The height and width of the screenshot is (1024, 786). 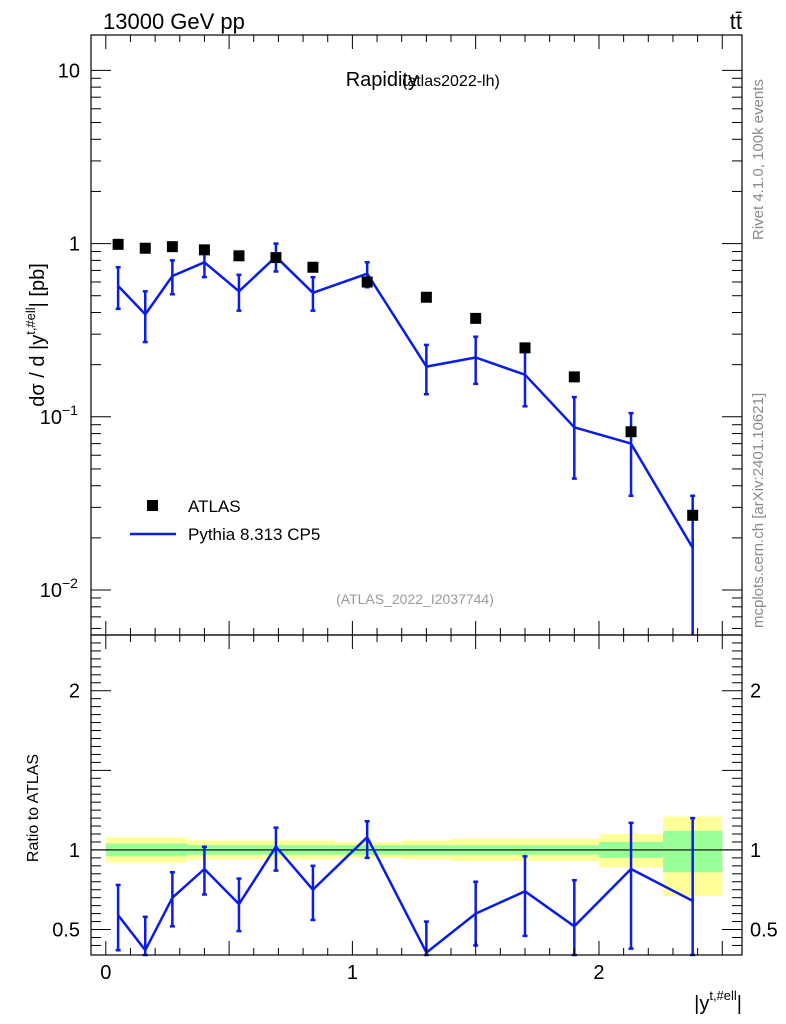 What do you see at coordinates (105, 973) in the screenshot?
I see `x-tick-label: 0` at bounding box center [105, 973].